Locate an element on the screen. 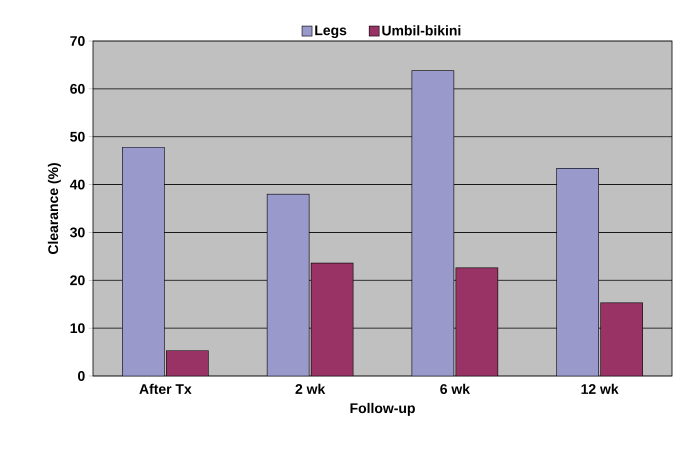  y-tick-label: 20 is located at coordinates (77, 280).